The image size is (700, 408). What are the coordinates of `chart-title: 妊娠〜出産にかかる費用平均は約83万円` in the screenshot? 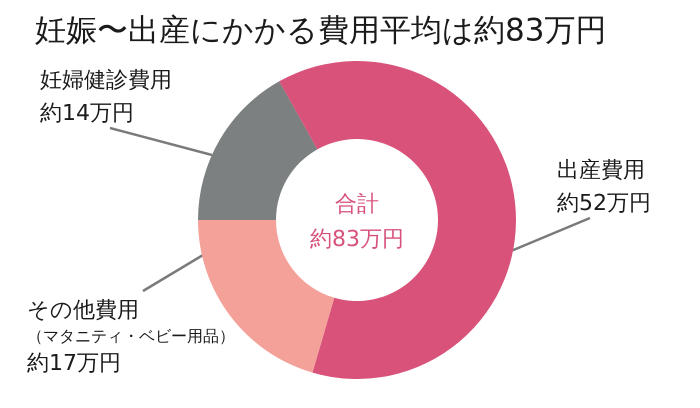 It's located at (320, 30).